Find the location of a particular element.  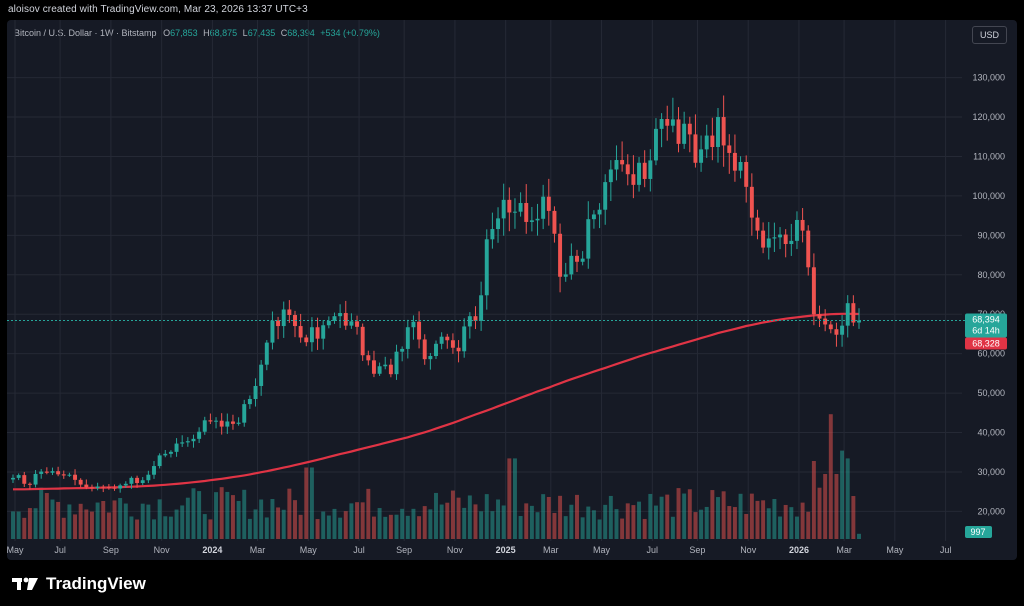

price-tick-label: 30,000 is located at coordinates (991, 472).